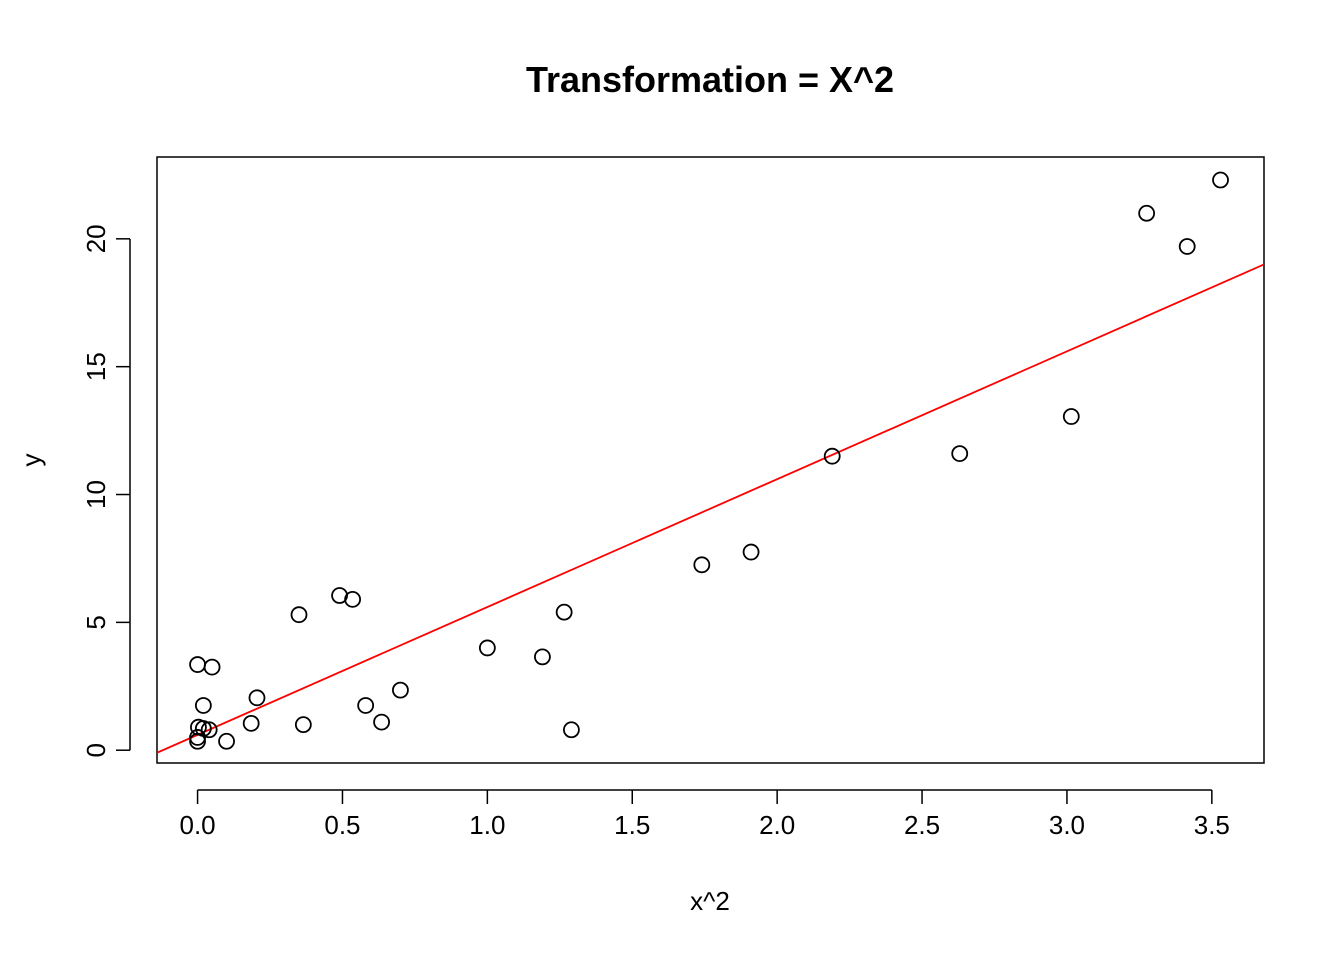  What do you see at coordinates (342, 825) in the screenshot?
I see `x-tick-label: 0.5` at bounding box center [342, 825].